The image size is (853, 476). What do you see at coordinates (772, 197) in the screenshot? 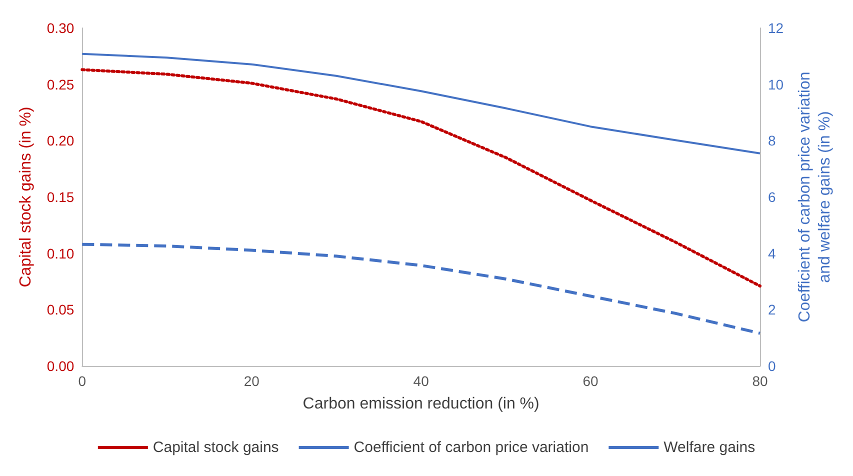
I see `y2-tick-label: 6` at bounding box center [772, 197].